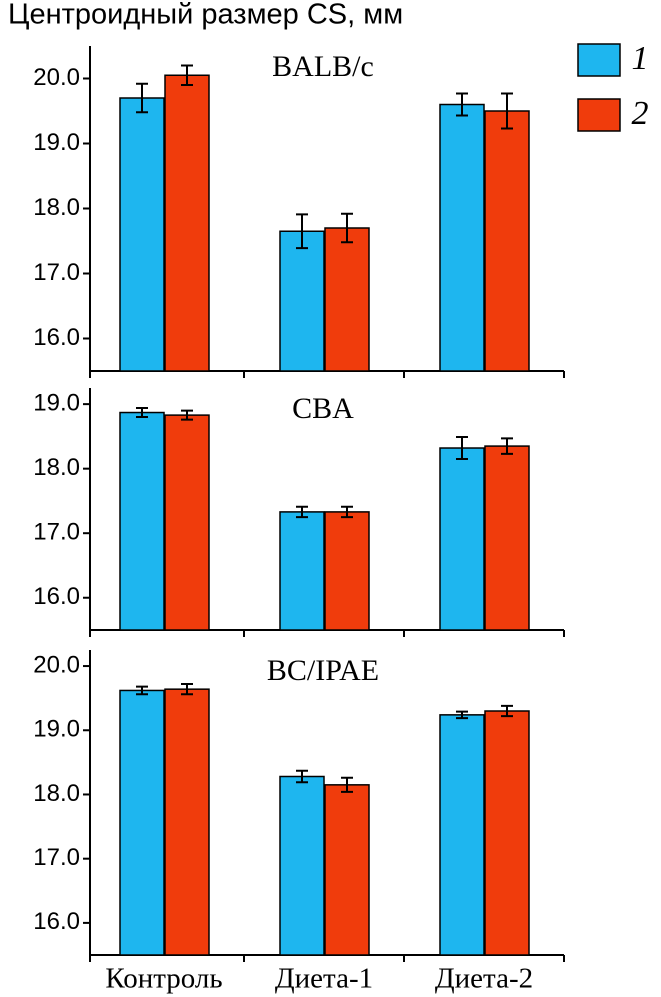 This screenshot has height=997, width=661. What do you see at coordinates (163, 979) in the screenshot?
I see `x-tick-label: Контроль` at bounding box center [163, 979].